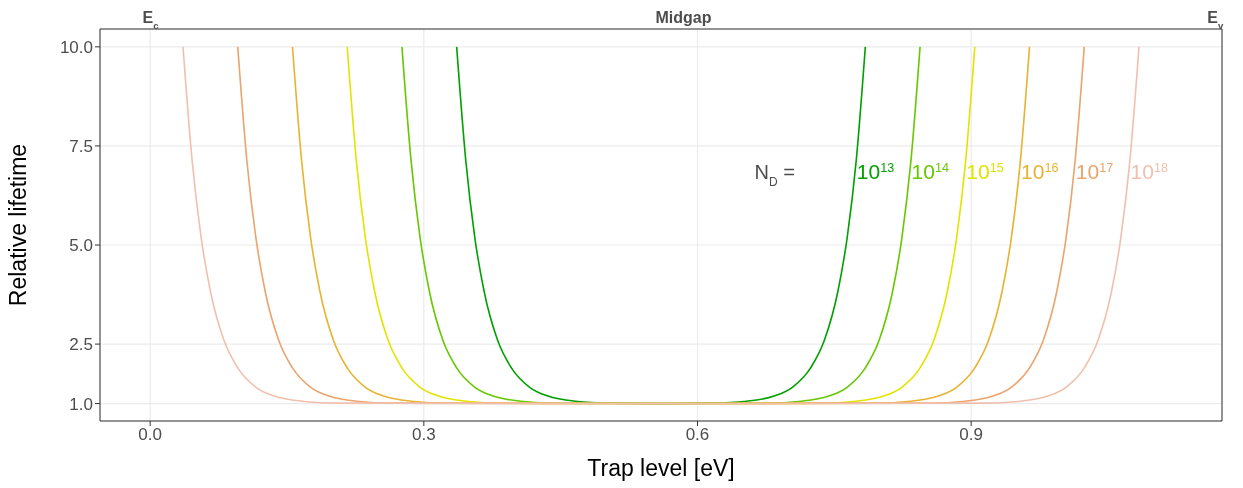 This screenshot has width=1243, height=488. What do you see at coordinates (1094, 172) in the screenshot?
I see `series-label: 10$^{17}$` at bounding box center [1094, 172].